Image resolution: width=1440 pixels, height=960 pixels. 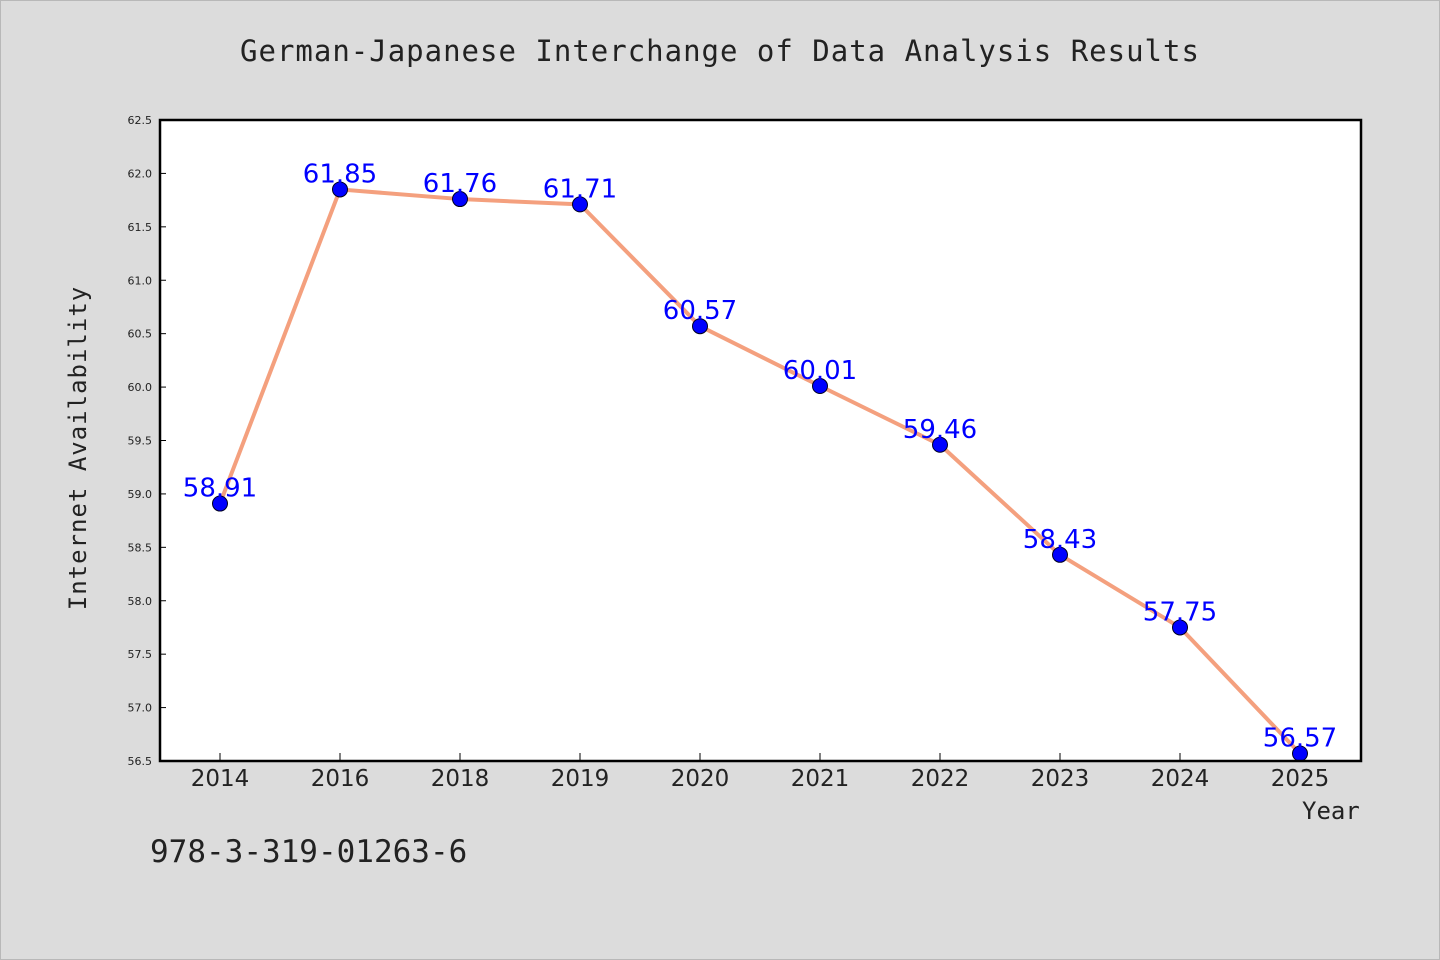 What do you see at coordinates (140, 494) in the screenshot?
I see `y-tick-label: 59.0` at bounding box center [140, 494].